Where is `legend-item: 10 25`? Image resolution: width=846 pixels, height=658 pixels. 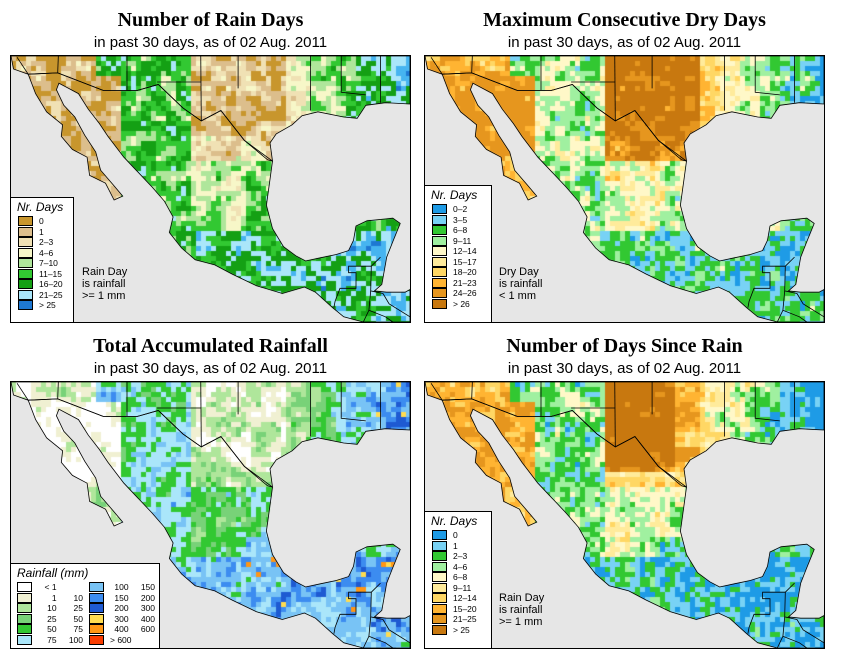
legend-item: 10 25 is located at coordinates (47, 608).